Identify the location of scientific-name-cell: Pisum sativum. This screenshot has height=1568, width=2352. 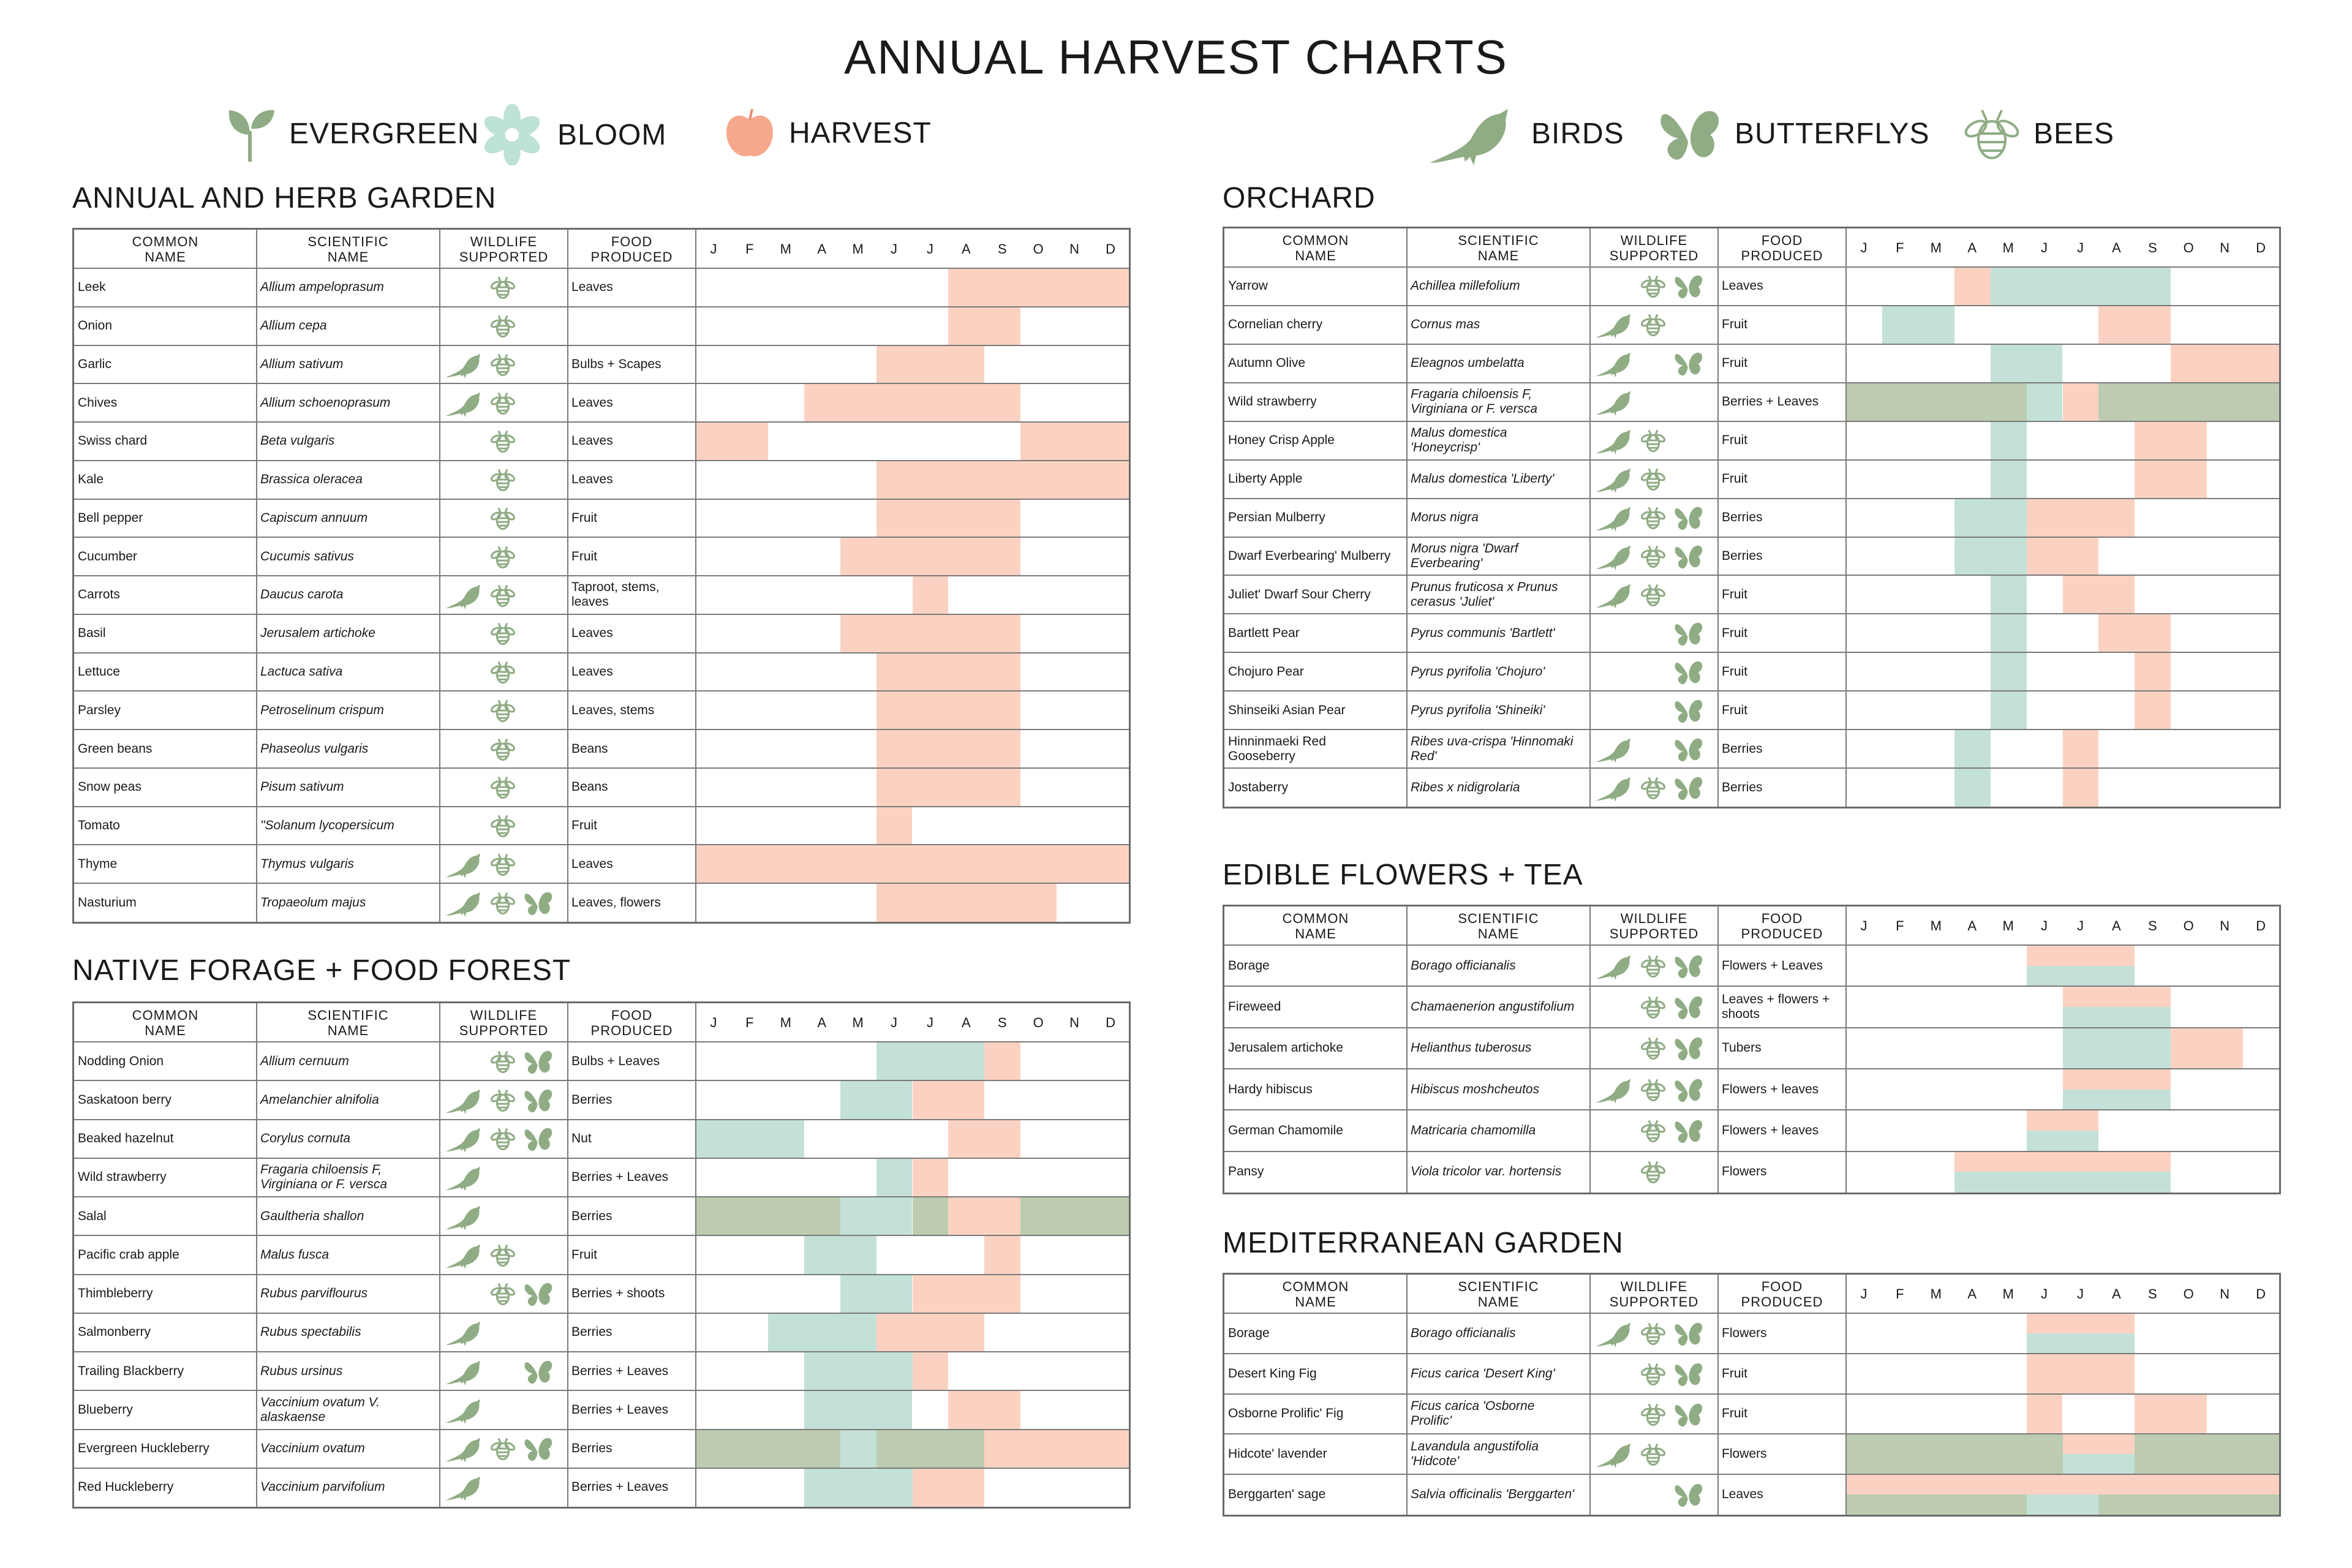
(302, 787).